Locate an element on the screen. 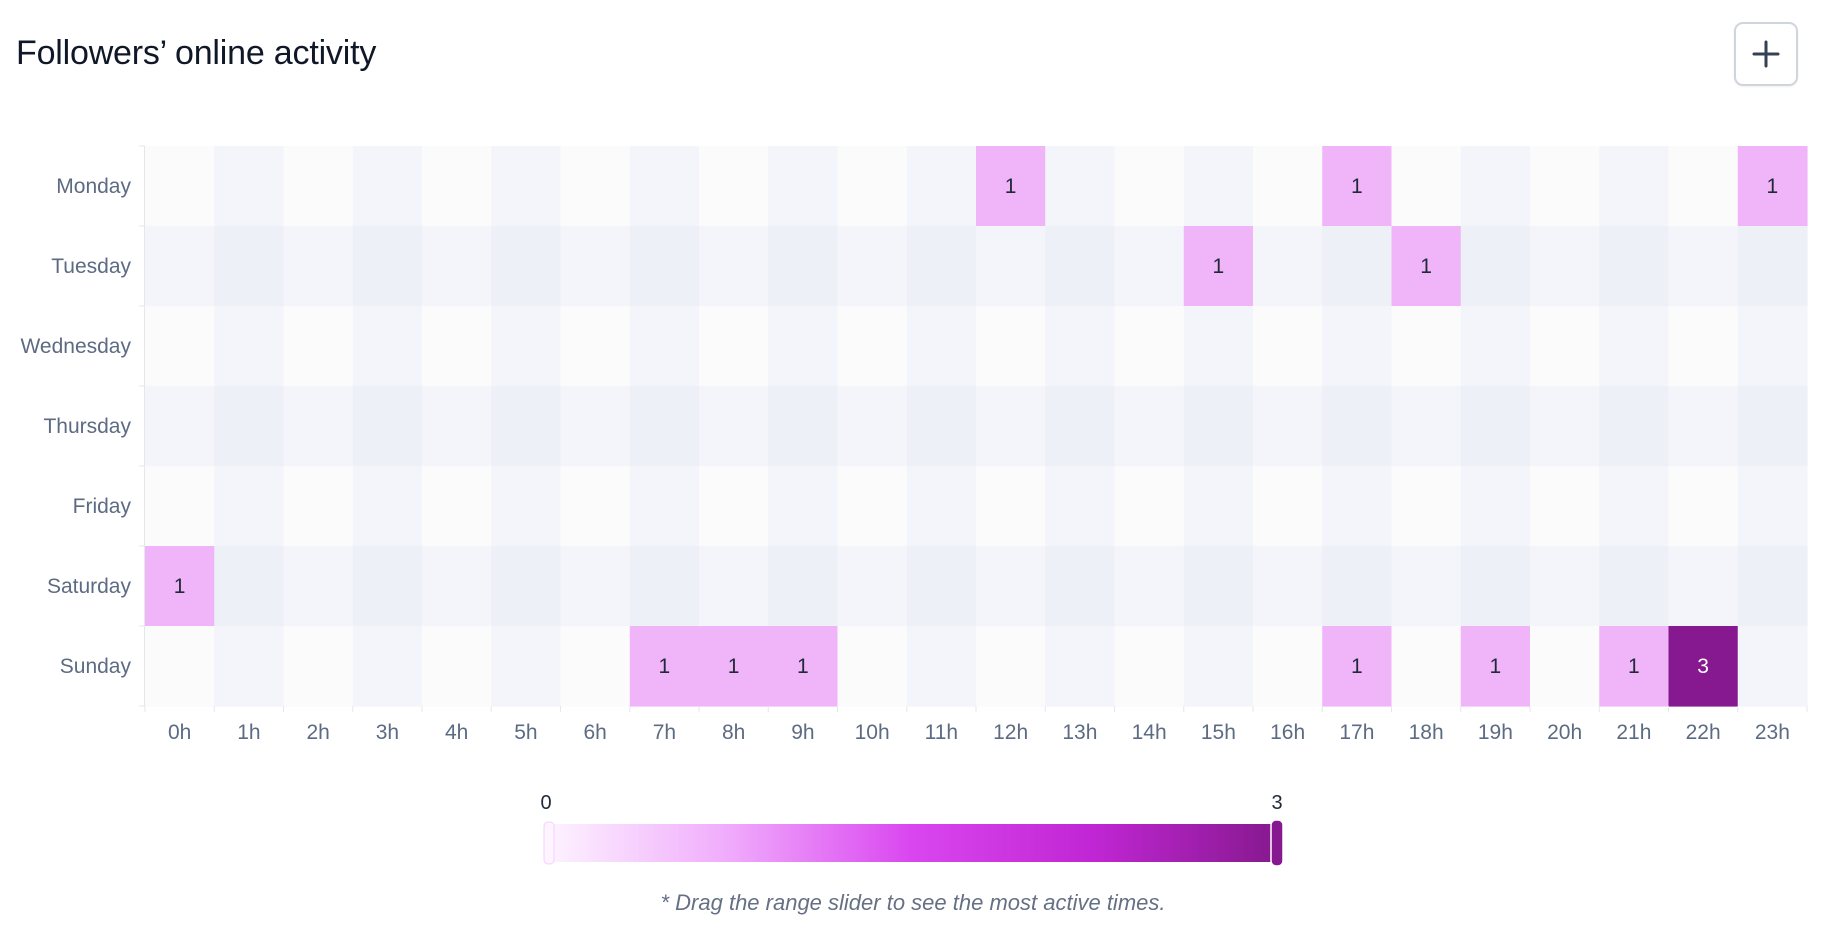  x-axis-label: 17h is located at coordinates (1356, 732).